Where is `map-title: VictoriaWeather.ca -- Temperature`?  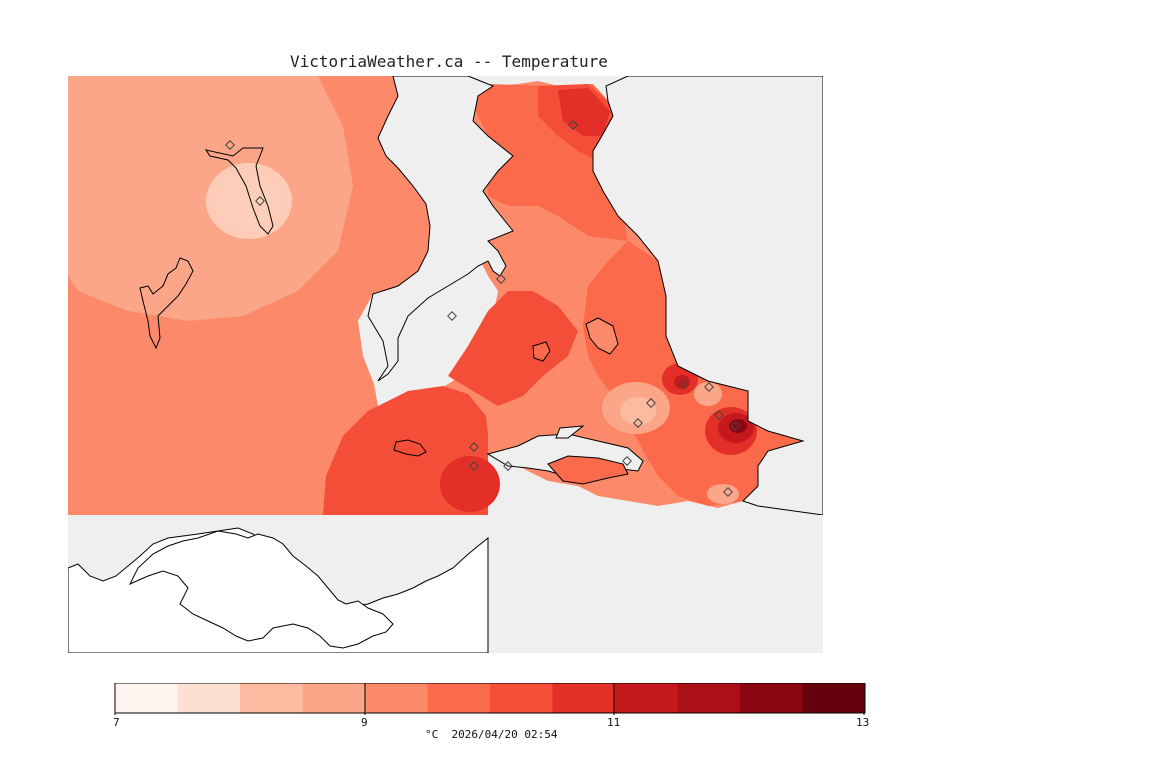
map-title: VictoriaWeather.ca -- Temperature is located at coordinates (449, 61).